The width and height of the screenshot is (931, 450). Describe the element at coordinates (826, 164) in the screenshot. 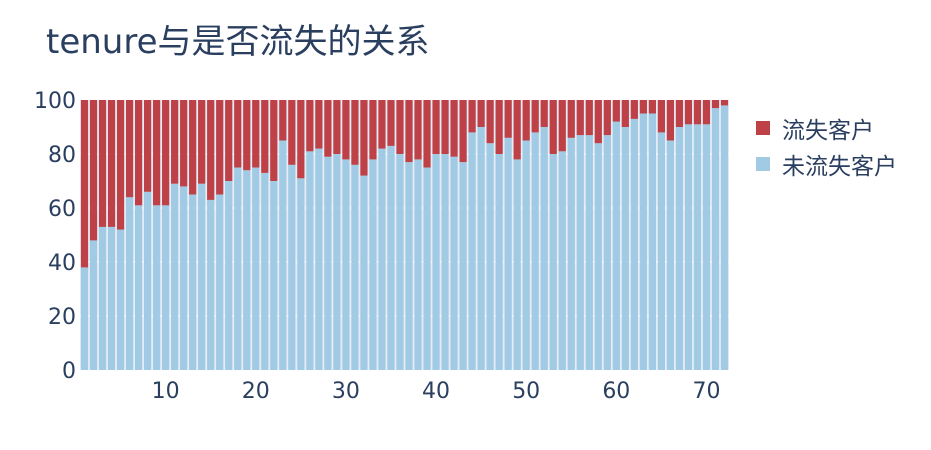

I see `legend-item-retained: 未流失客户` at that location.